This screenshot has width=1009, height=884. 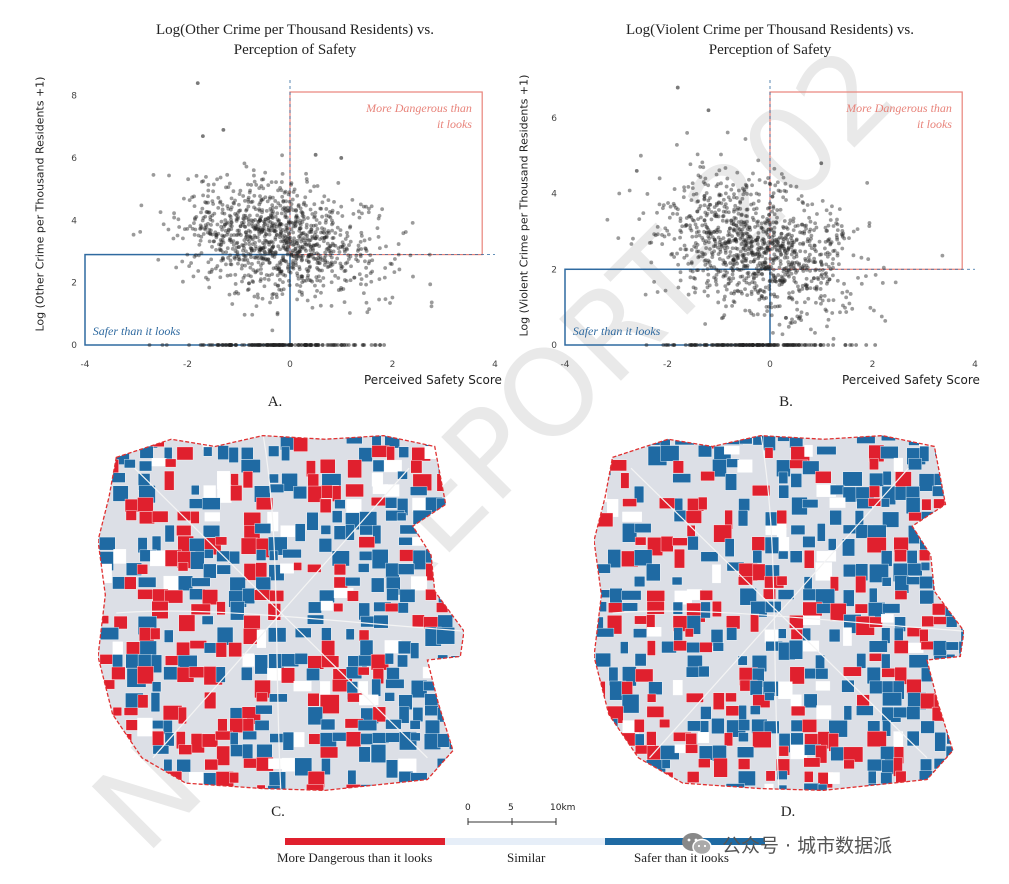 What do you see at coordinates (786, 402) in the screenshot?
I see `panel-label-b: B.` at bounding box center [786, 402].